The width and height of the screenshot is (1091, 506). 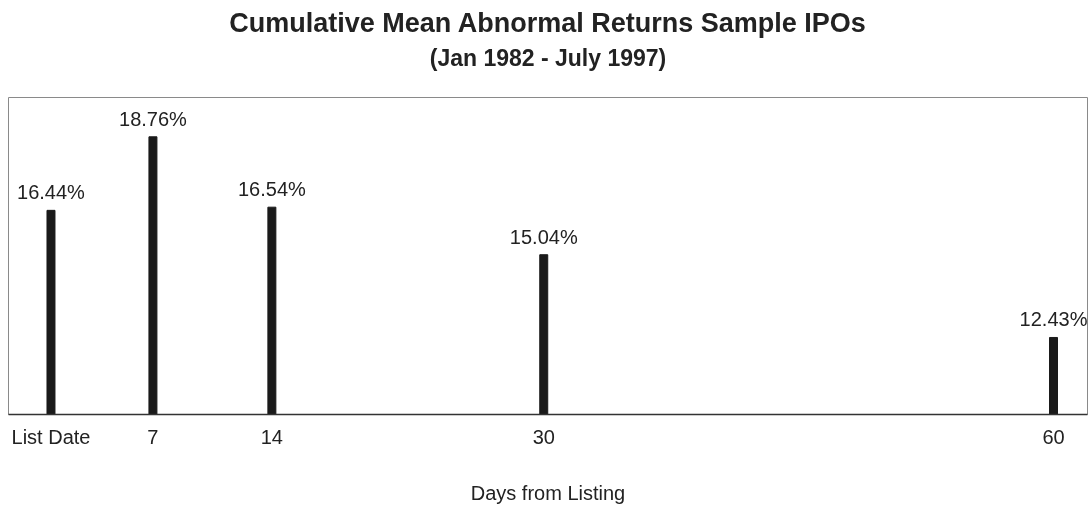 I want to click on data-label: 18.76%, so click(x=153, y=118).